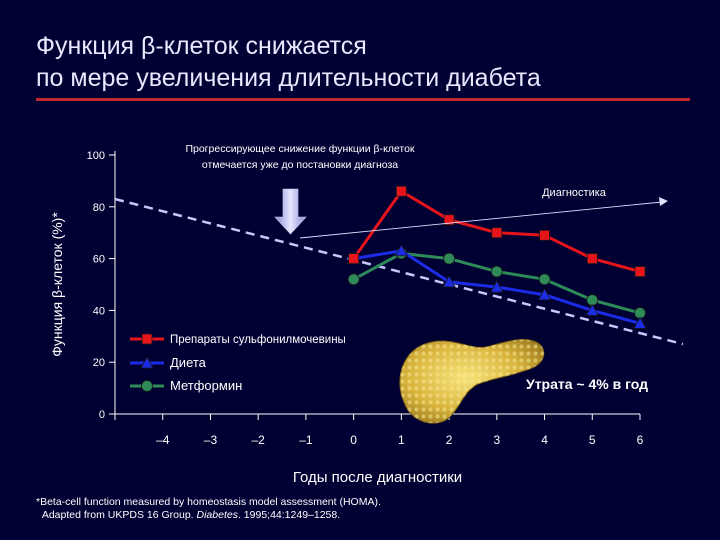 This screenshot has height=540, width=720. Describe the element at coordinates (99, 311) in the screenshot. I see `y-tick-label: 40` at that location.